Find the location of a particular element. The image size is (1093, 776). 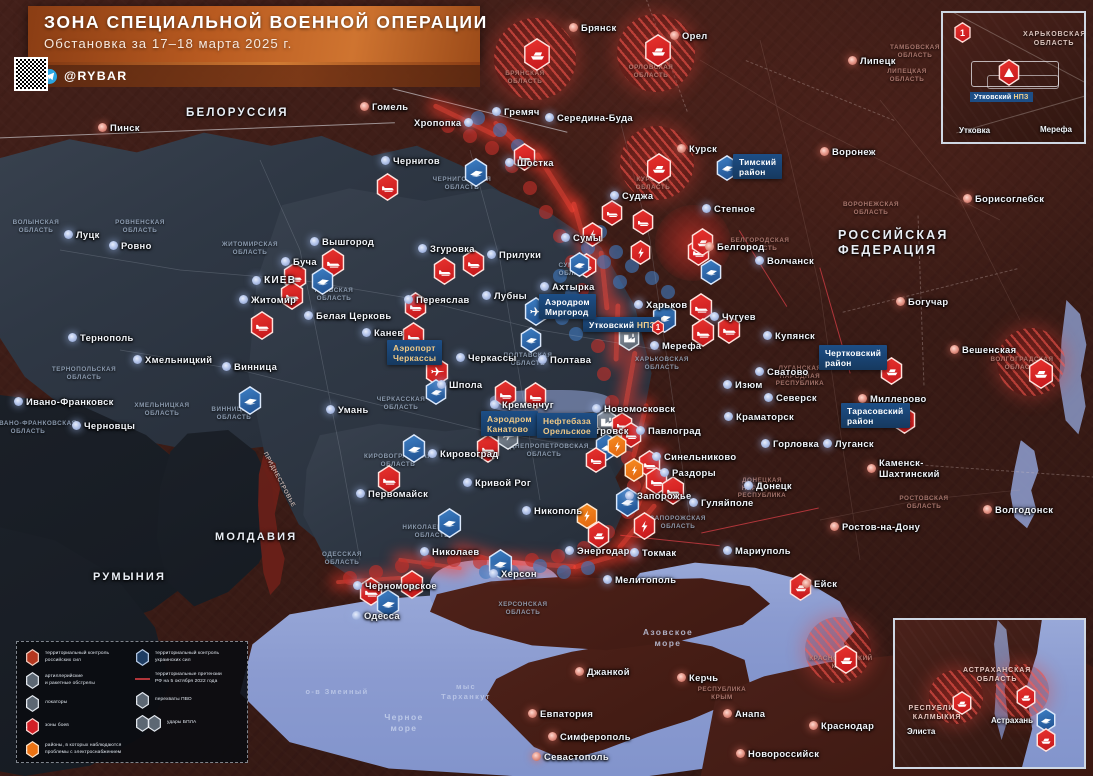

city-marker-34: Чугуев is located at coordinates (733, 316).